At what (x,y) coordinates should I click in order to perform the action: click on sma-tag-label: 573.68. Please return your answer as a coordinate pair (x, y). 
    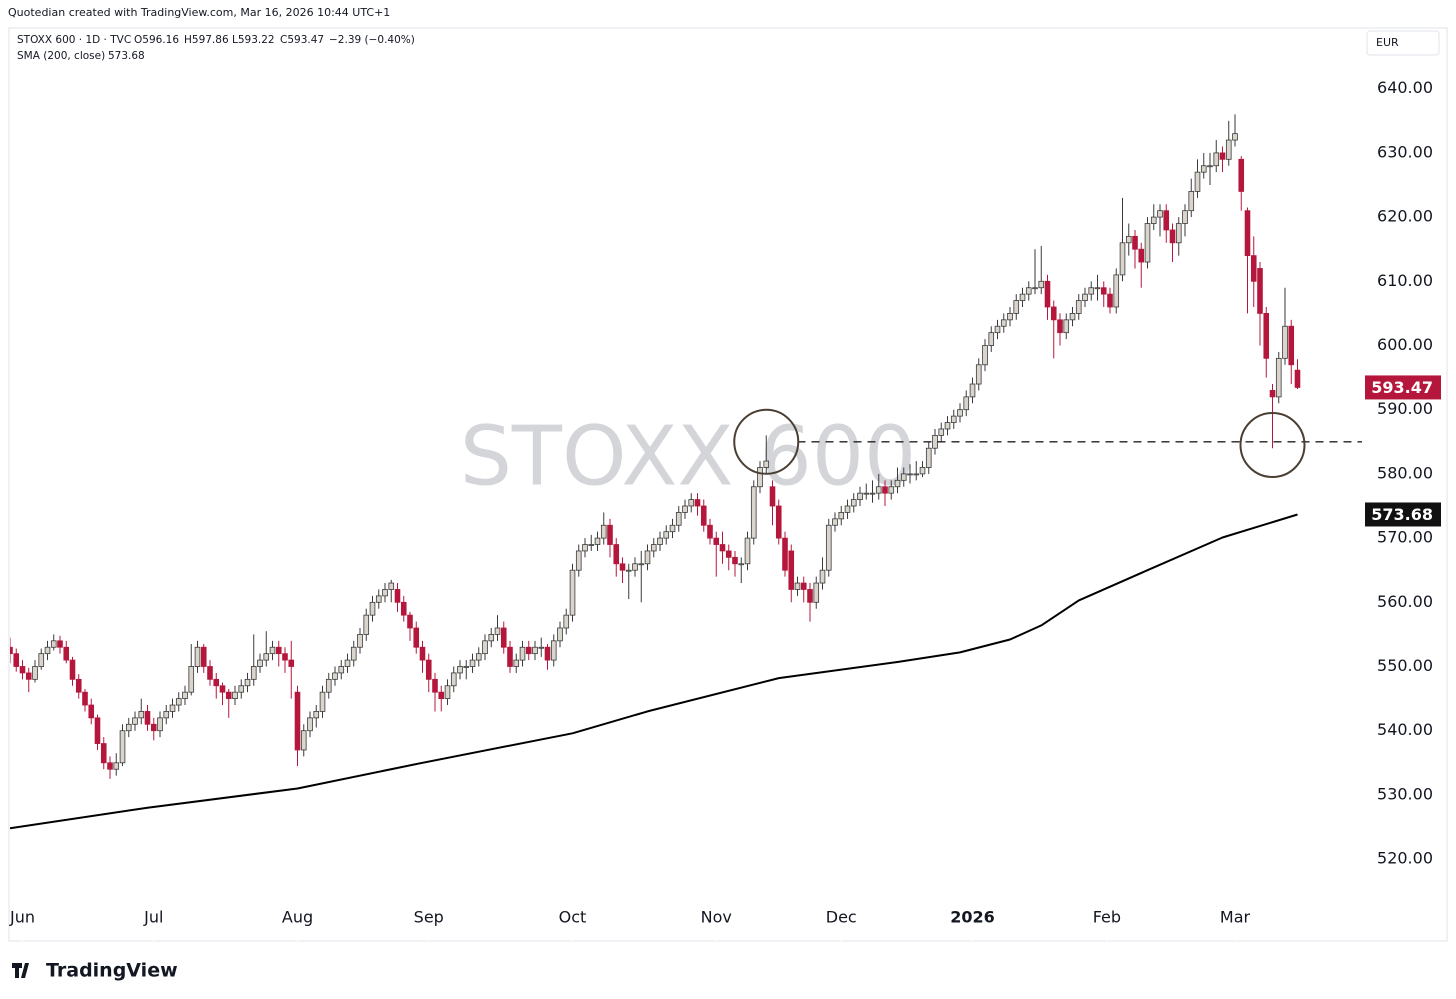
    Looking at the image, I should click on (1402, 514).